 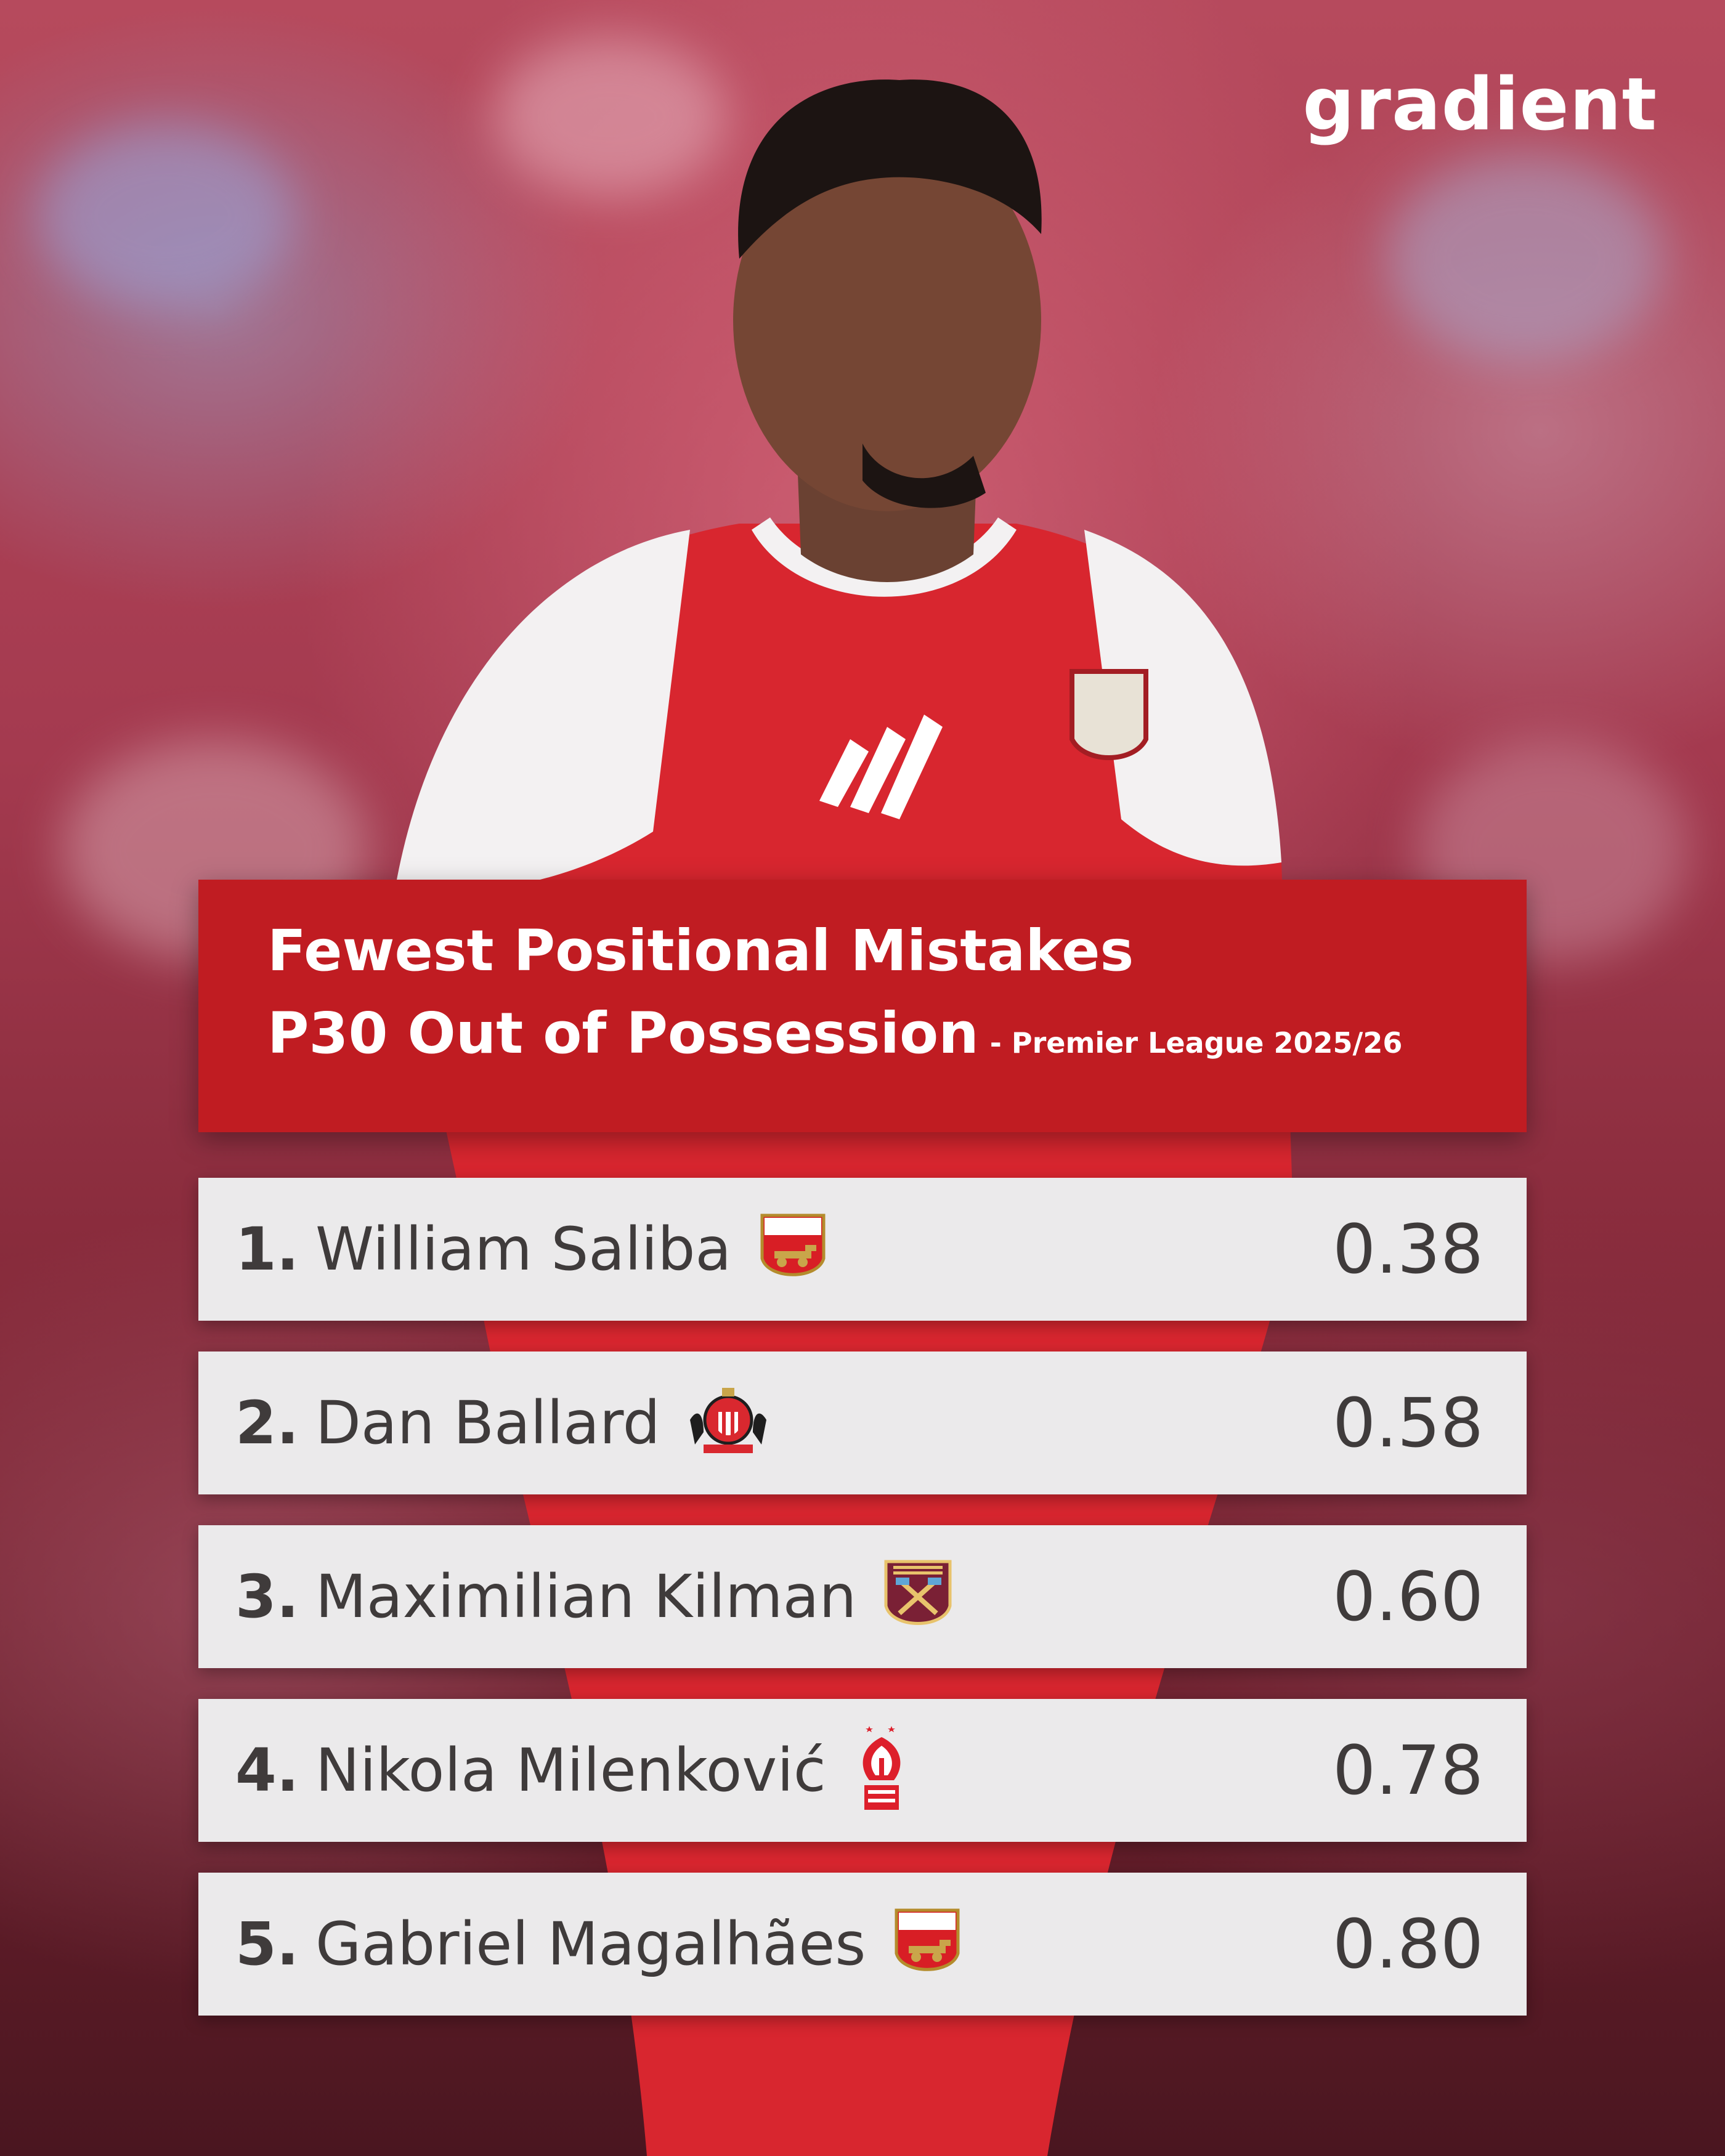 What do you see at coordinates (1196, 1043) in the screenshot?
I see `competition-label: - Premier League 2025/26` at bounding box center [1196, 1043].